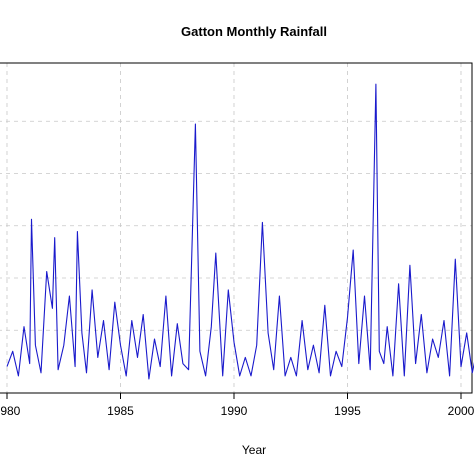 Image resolution: width=474 pixels, height=474 pixels. What do you see at coordinates (234, 411) in the screenshot?
I see `x-tick-label: 1990` at bounding box center [234, 411].